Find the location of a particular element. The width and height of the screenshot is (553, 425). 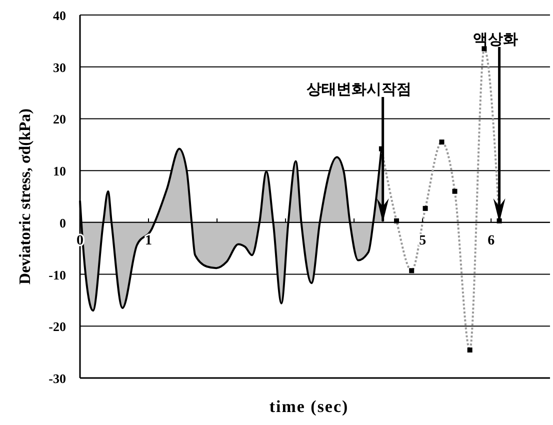

annotation: 액상화 is located at coordinates (495, 39).